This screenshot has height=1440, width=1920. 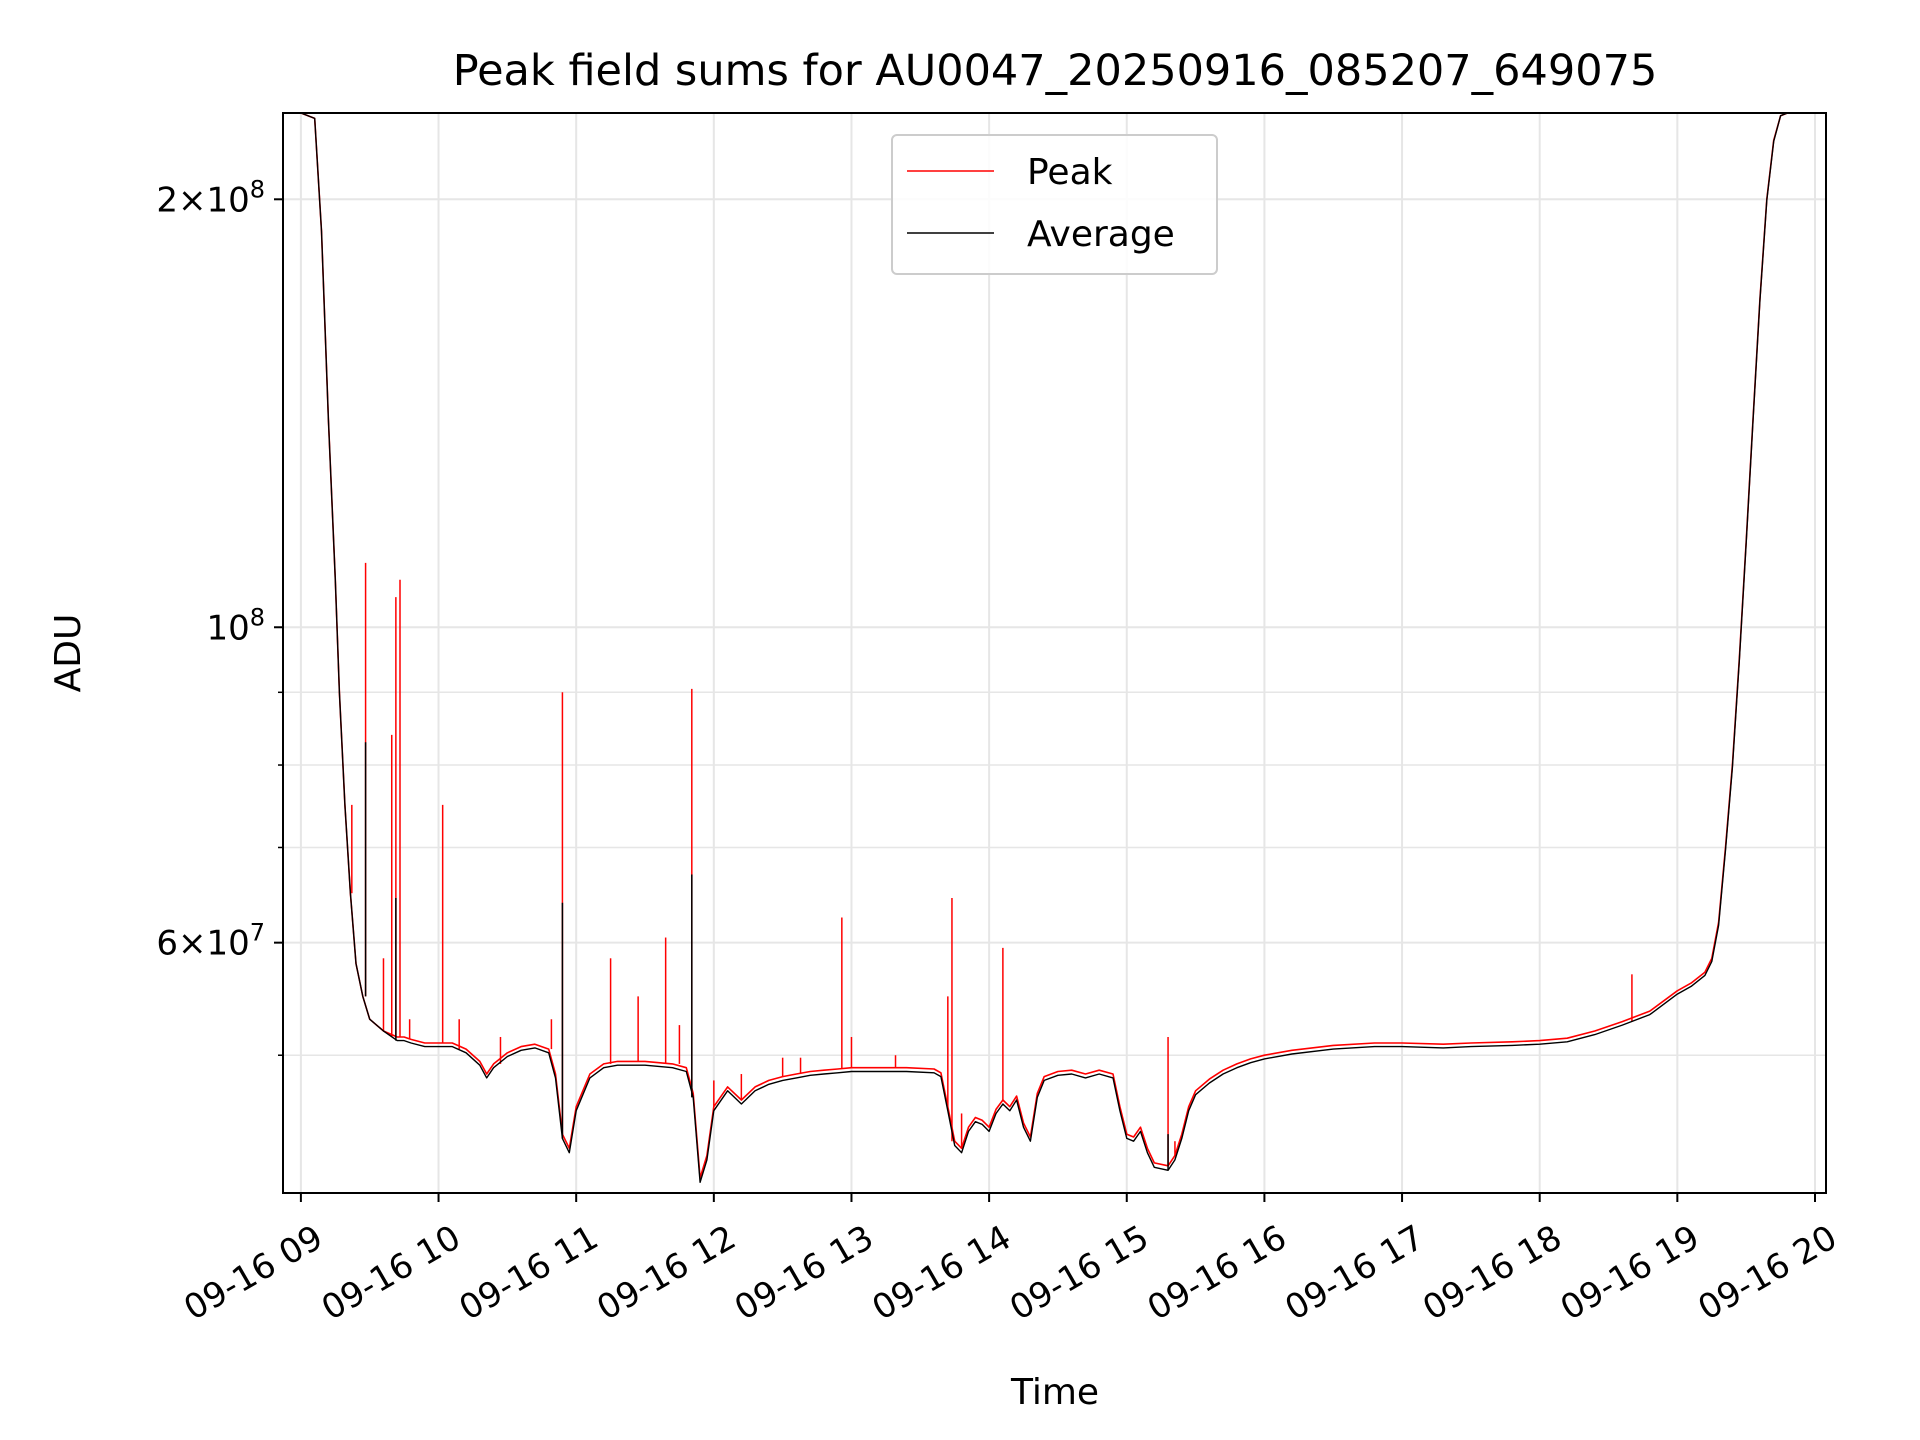 I want to click on y-tick-label: 108, so click(x=235, y=625).